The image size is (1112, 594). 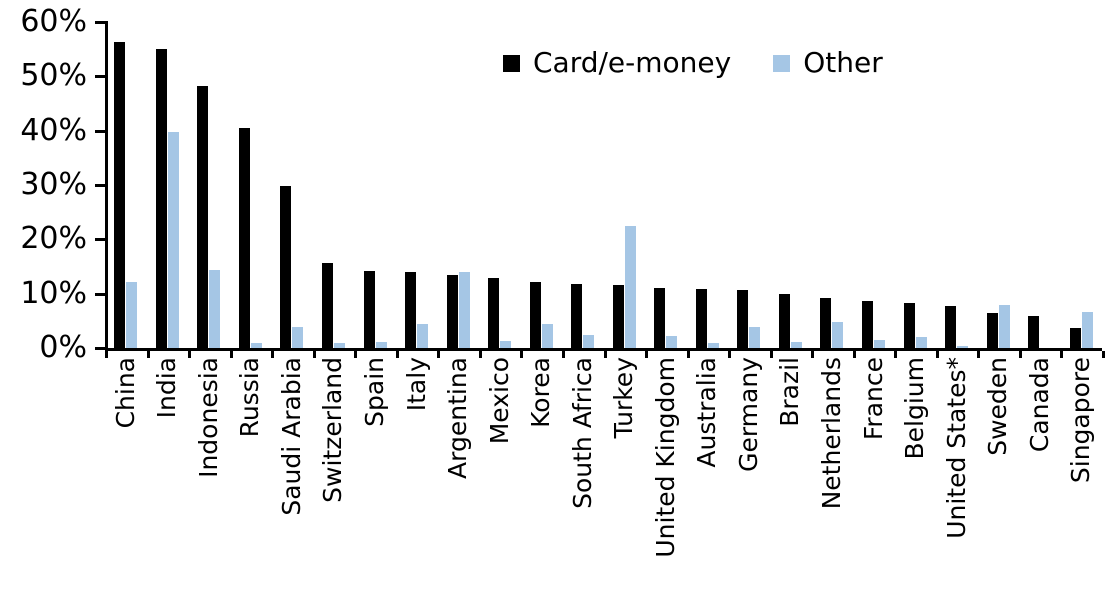 What do you see at coordinates (250, 397) in the screenshot?
I see `x-axis-label-russia: Russia` at bounding box center [250, 397].